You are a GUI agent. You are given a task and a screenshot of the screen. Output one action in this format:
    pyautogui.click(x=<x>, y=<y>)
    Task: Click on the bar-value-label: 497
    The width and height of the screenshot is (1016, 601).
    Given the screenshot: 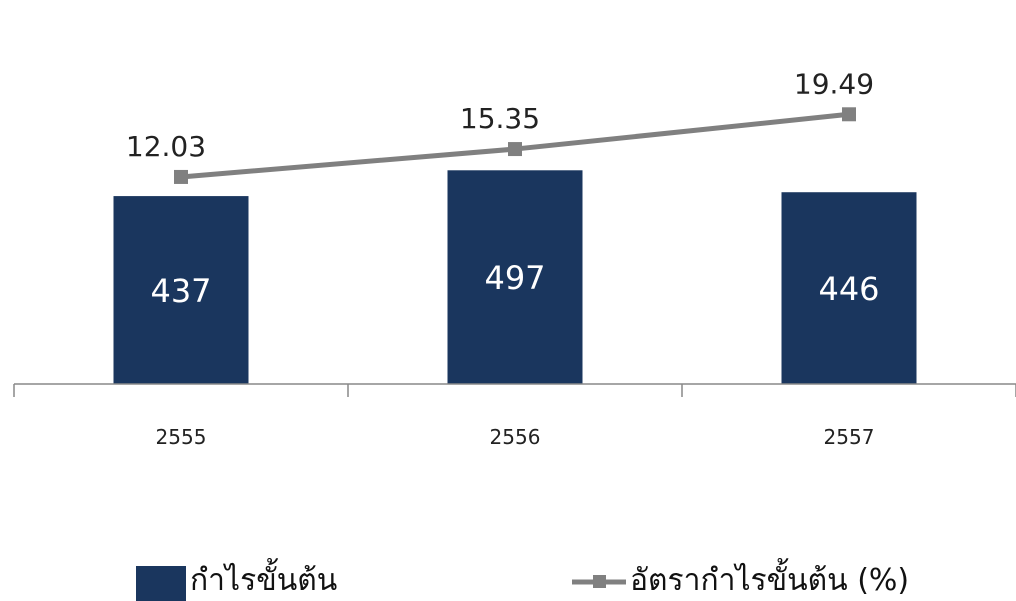 What is the action you would take?
    pyautogui.click(x=514, y=278)
    